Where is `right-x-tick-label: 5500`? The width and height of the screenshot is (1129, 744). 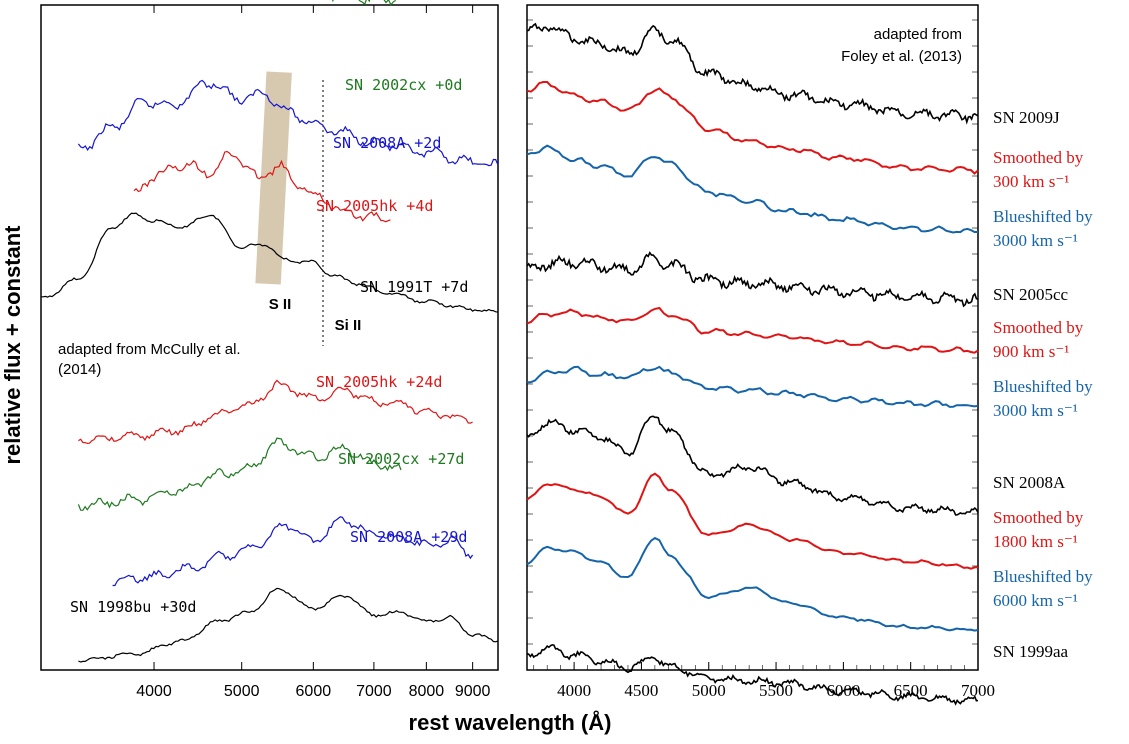 right-x-tick-label: 5500 is located at coordinates (776, 690).